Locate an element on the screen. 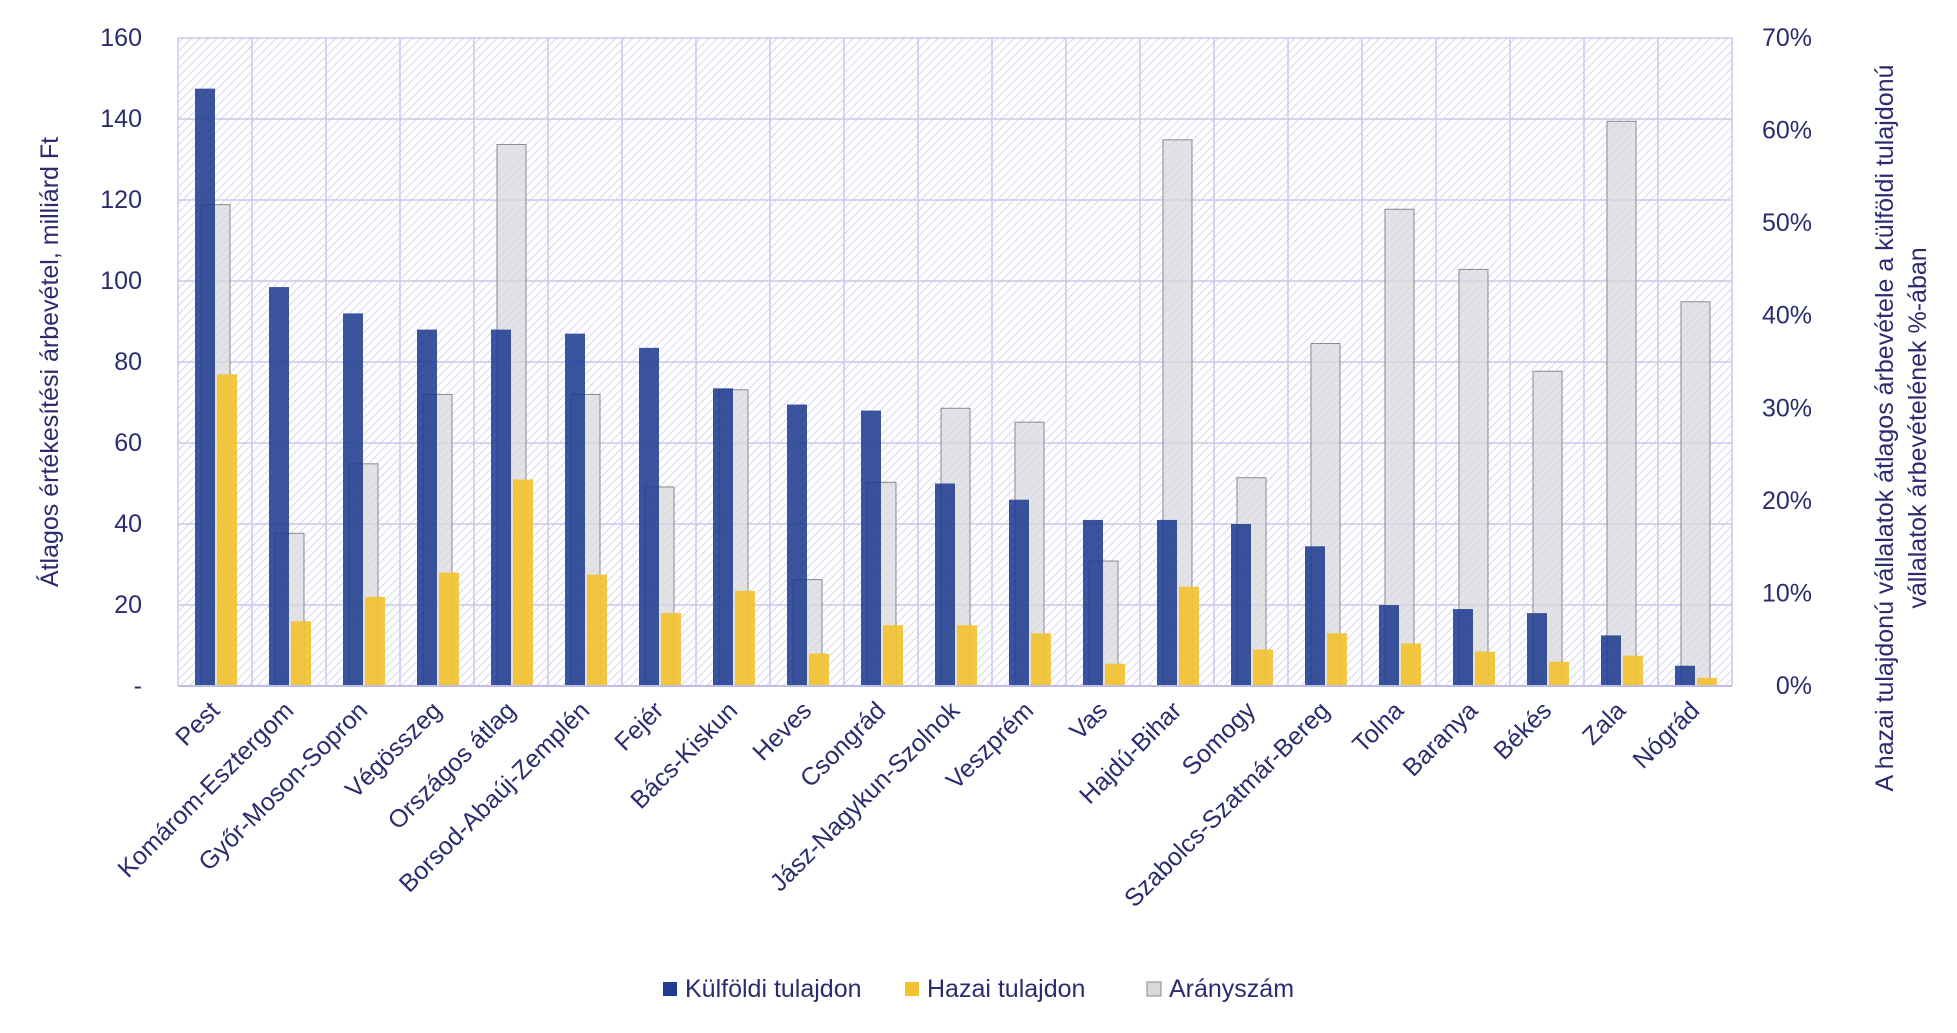 The width and height of the screenshot is (1957, 1033). y-tick-label: 40 is located at coordinates (128, 524).